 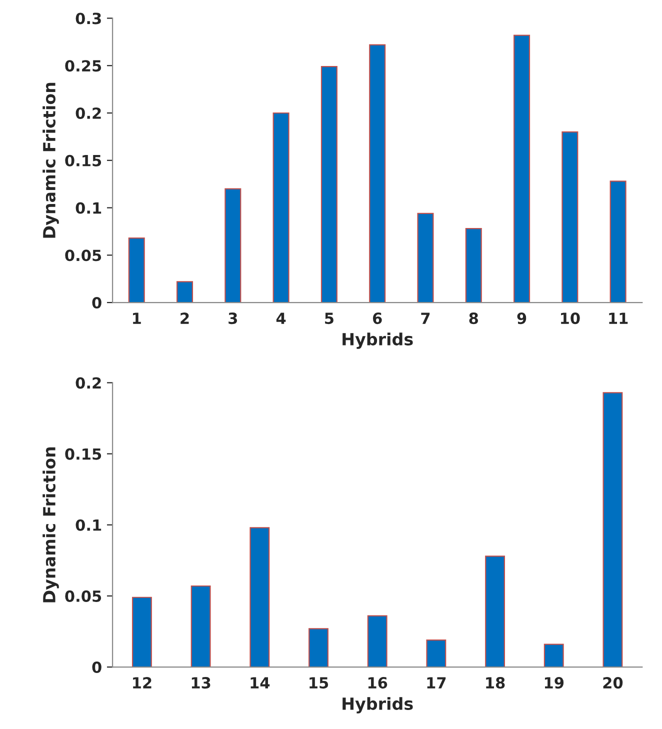 What do you see at coordinates (618, 318) in the screenshot?
I see `x-tick-label: 11` at bounding box center [618, 318].